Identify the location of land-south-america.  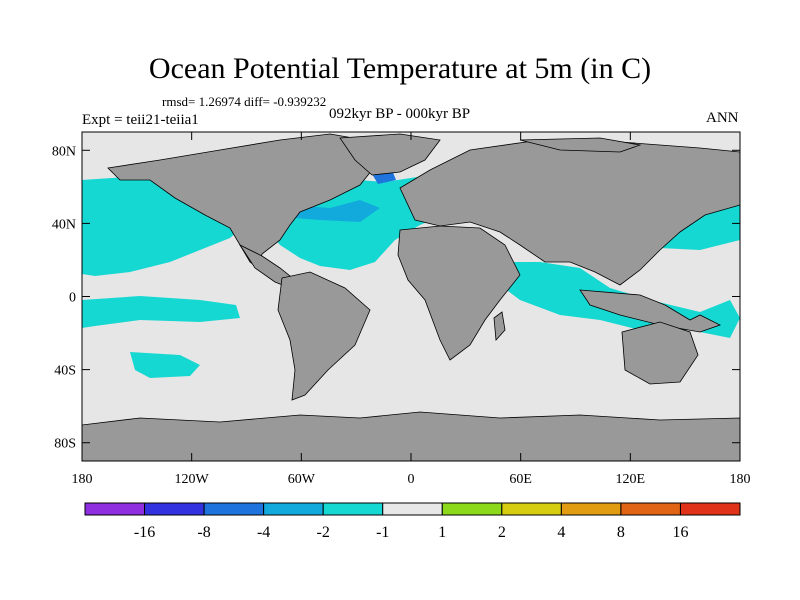
(324, 336).